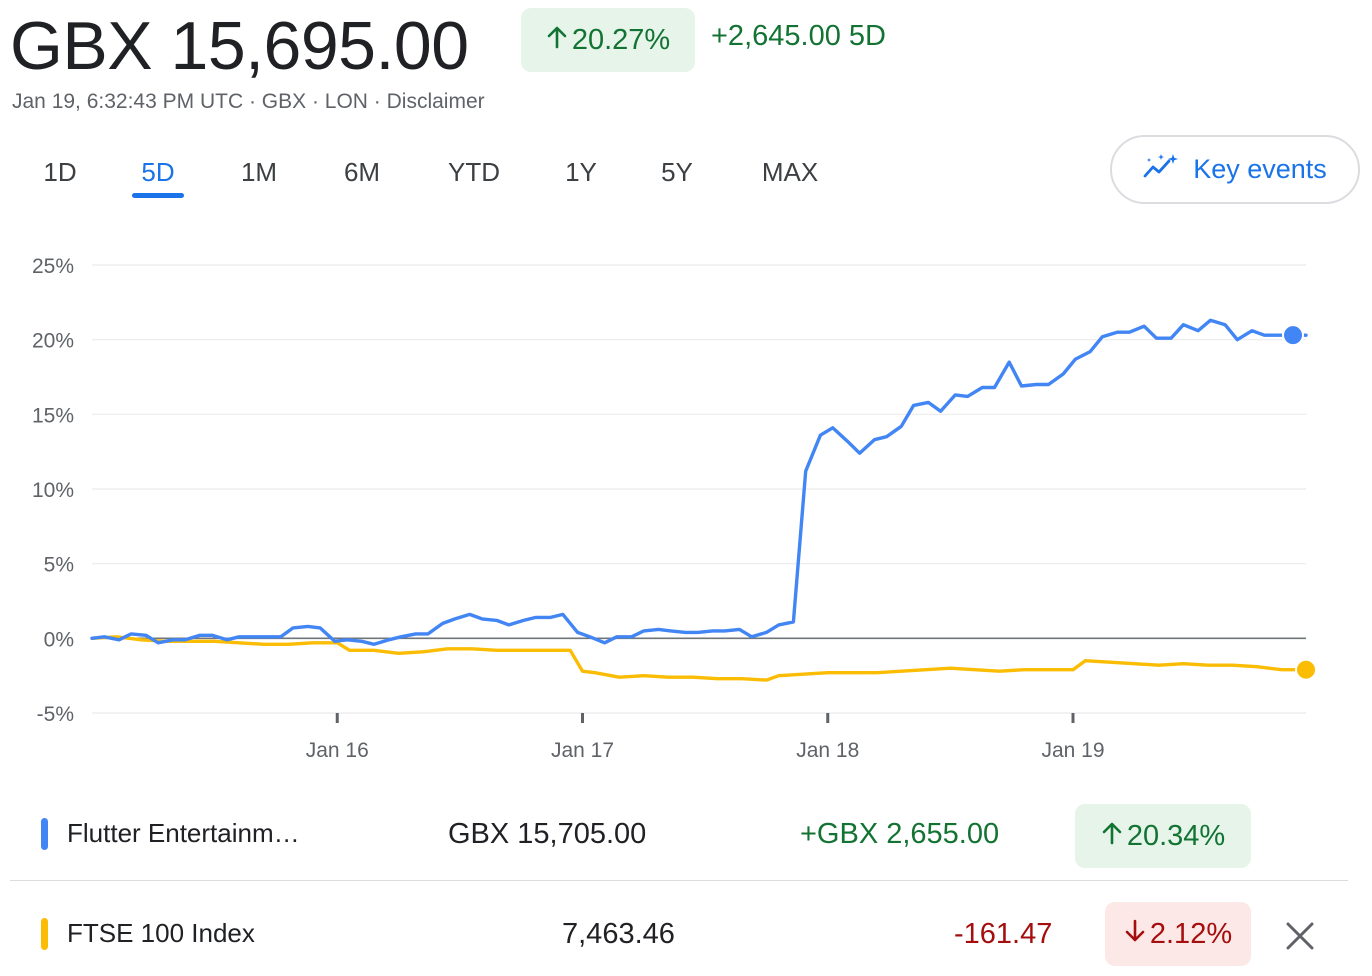 The height and width of the screenshot is (976, 1372). Describe the element at coordinates (337, 750) in the screenshot. I see `x-tick-label: Jan 16` at that location.